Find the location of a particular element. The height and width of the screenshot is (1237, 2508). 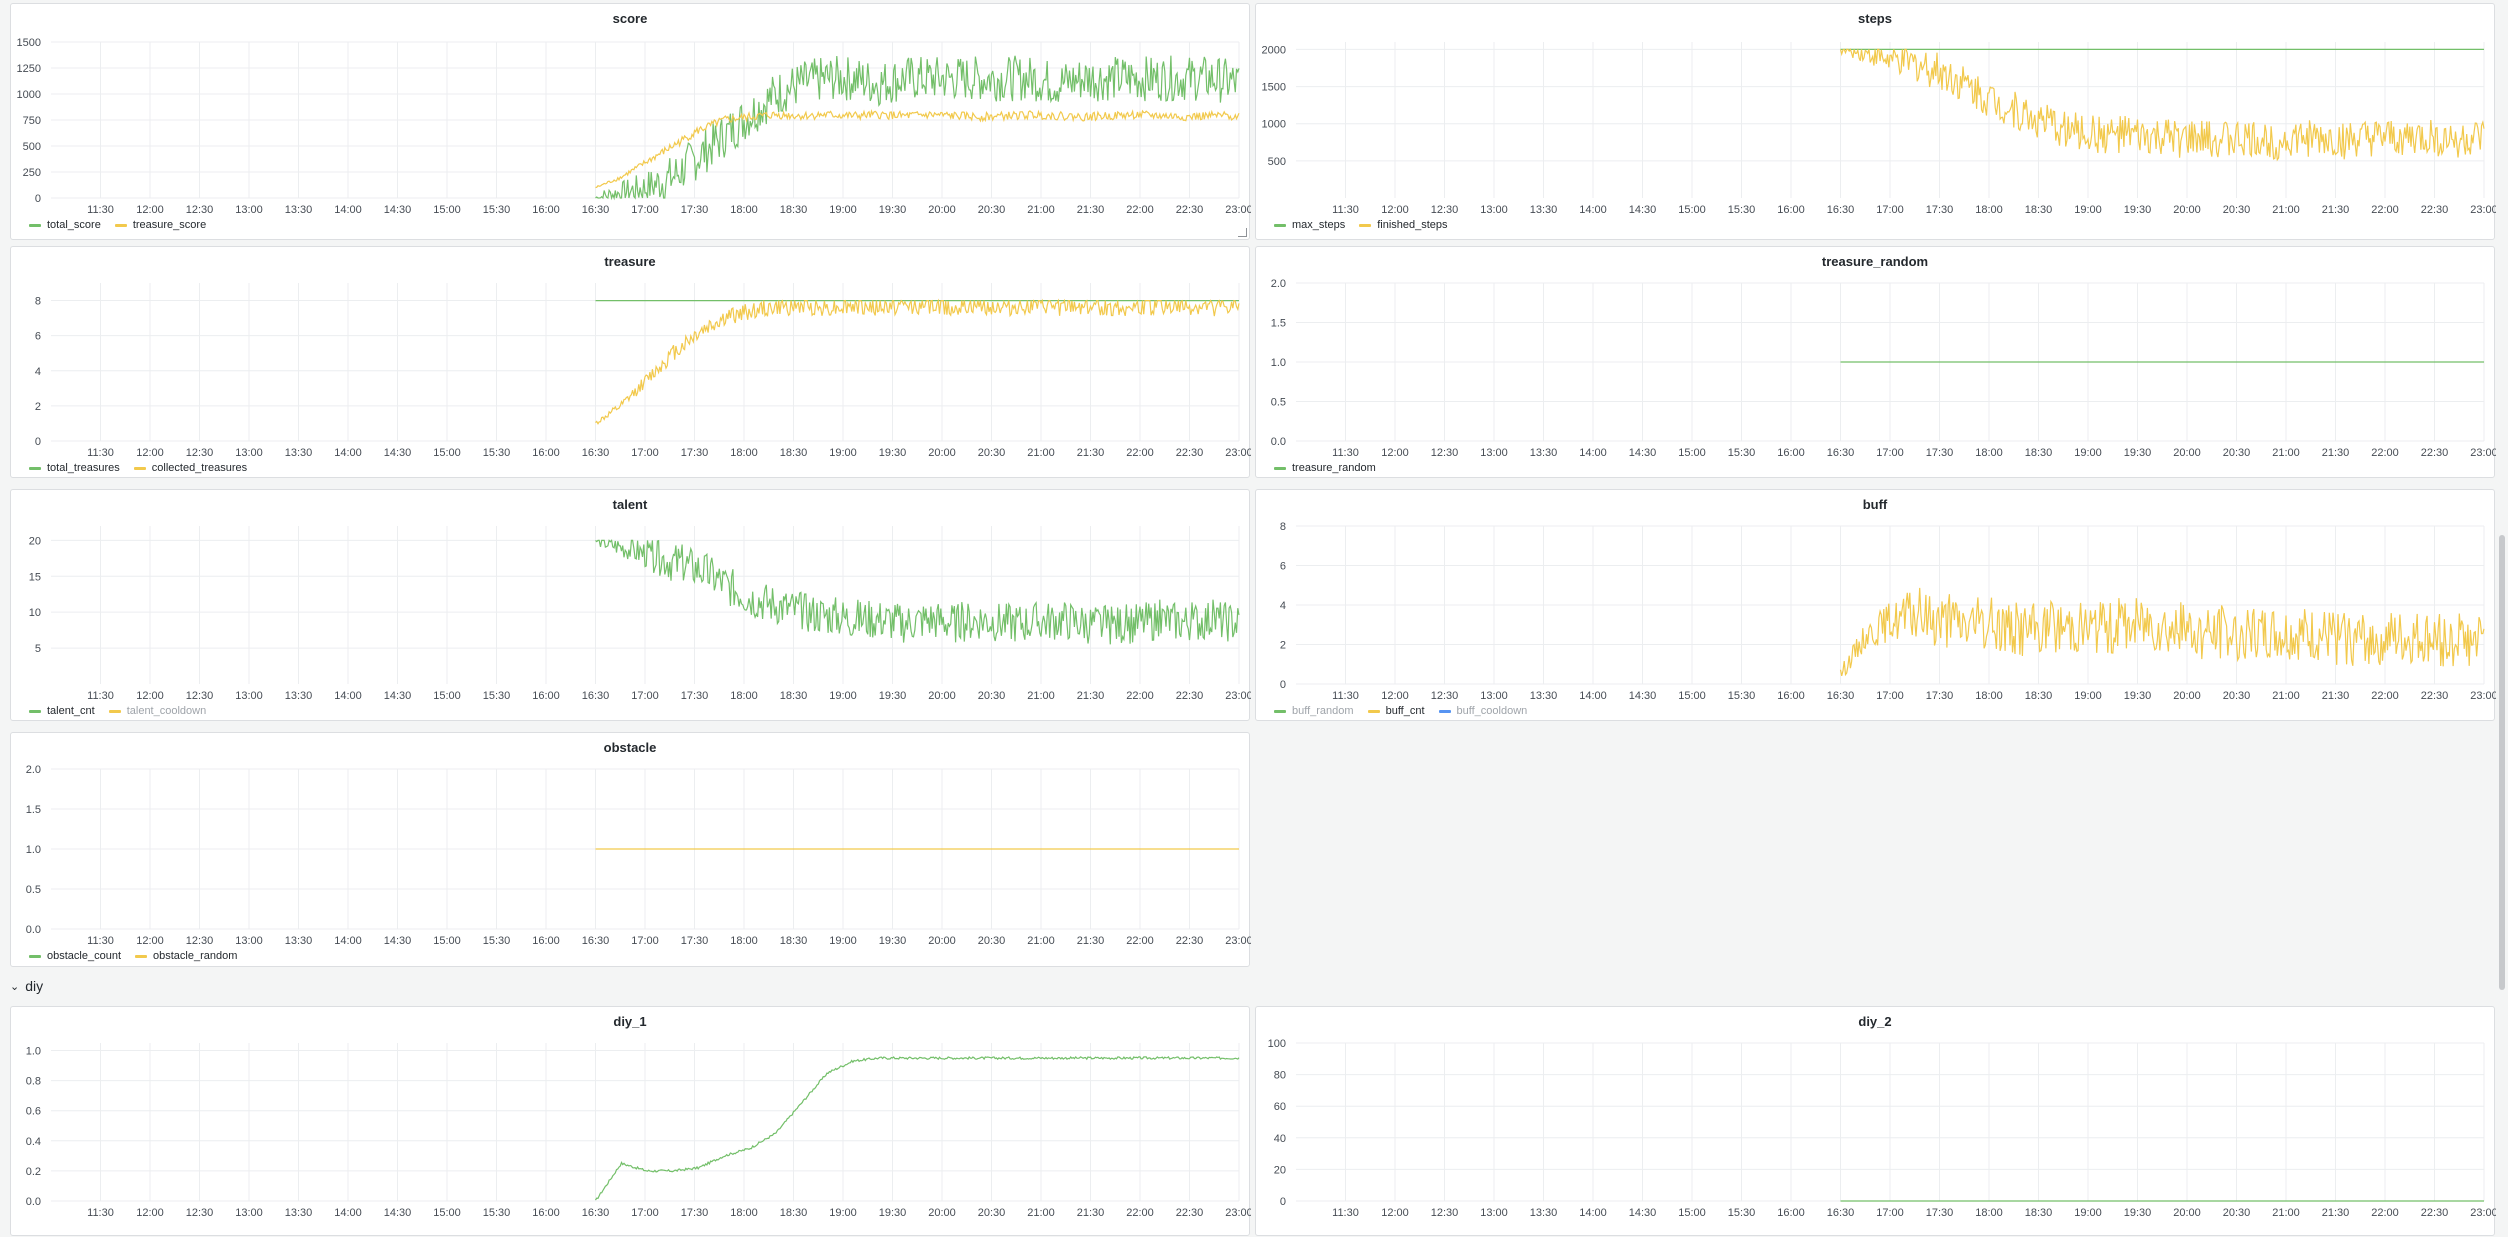

series-line-buff_cnt is located at coordinates (2162, 632).